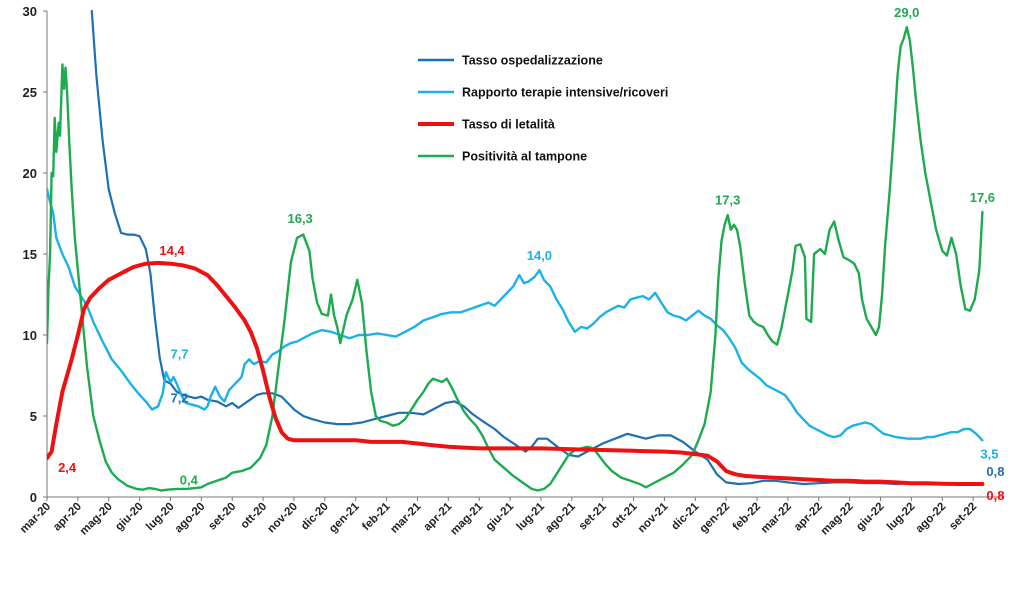  Describe the element at coordinates (33, 497) in the screenshot. I see `y-tick-label: 0` at that location.